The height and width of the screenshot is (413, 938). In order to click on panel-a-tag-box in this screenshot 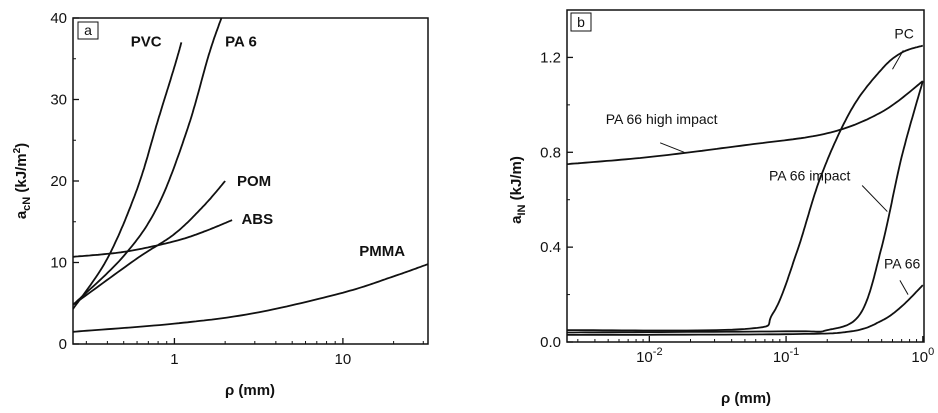, I will do `click(88, 30)`.